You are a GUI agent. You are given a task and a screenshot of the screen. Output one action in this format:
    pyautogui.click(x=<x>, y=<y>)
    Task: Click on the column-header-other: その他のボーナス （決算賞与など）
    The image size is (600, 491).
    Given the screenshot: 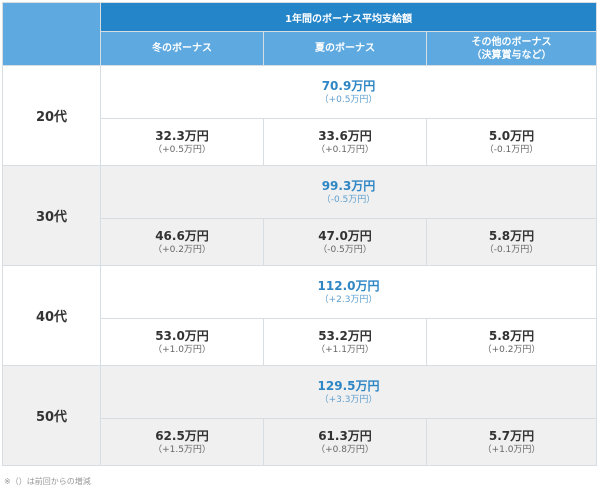 What is the action you would take?
    pyautogui.click(x=511, y=48)
    